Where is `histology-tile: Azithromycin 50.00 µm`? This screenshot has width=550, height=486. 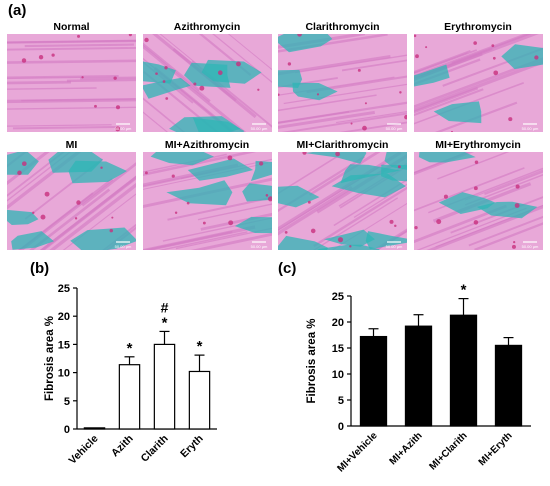
histology-tile: Azithromycin 50.00 µm is located at coordinates (207, 76).